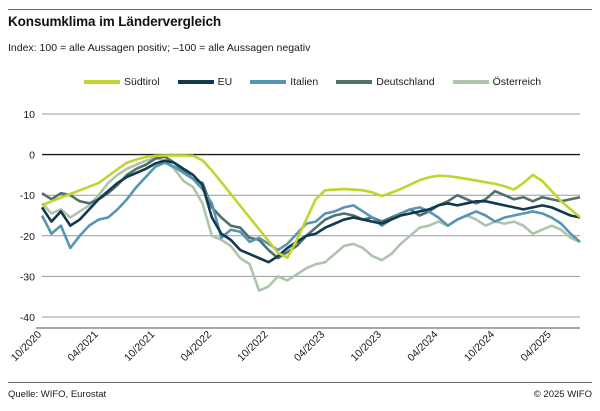 Image resolution: width=600 pixels, height=411 pixels. I want to click on legend-item-eu: EU, so click(205, 82).